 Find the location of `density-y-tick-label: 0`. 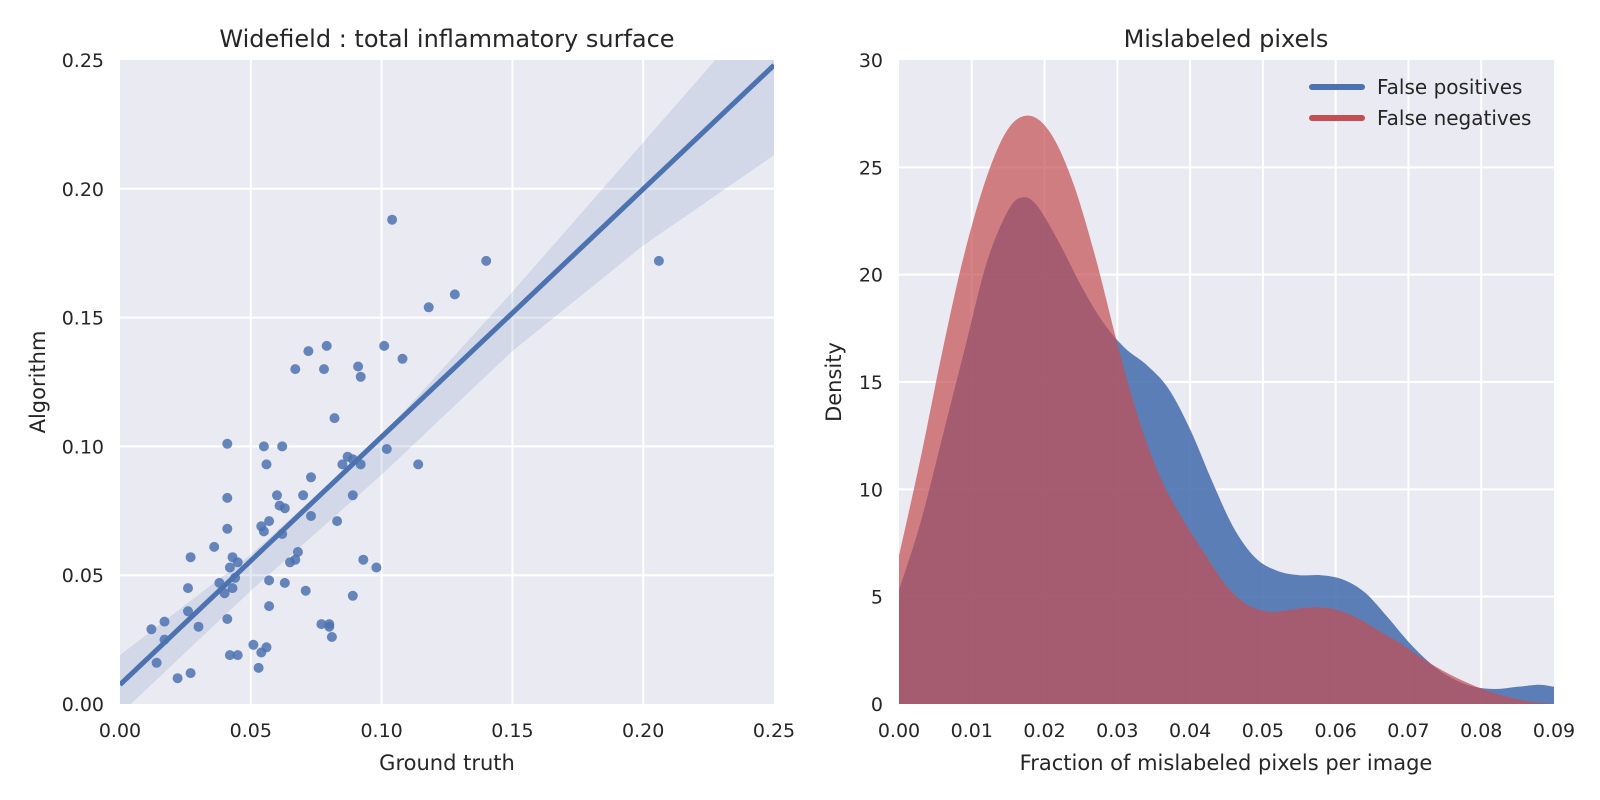

density-y-tick-label: 0 is located at coordinates (877, 705).